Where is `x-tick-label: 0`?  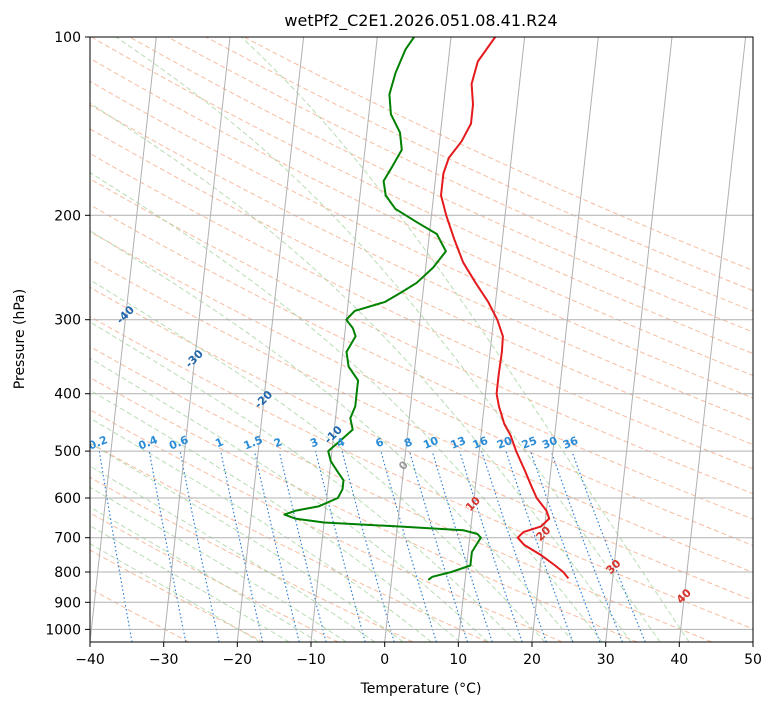
x-tick-label: 0 is located at coordinates (384, 660).